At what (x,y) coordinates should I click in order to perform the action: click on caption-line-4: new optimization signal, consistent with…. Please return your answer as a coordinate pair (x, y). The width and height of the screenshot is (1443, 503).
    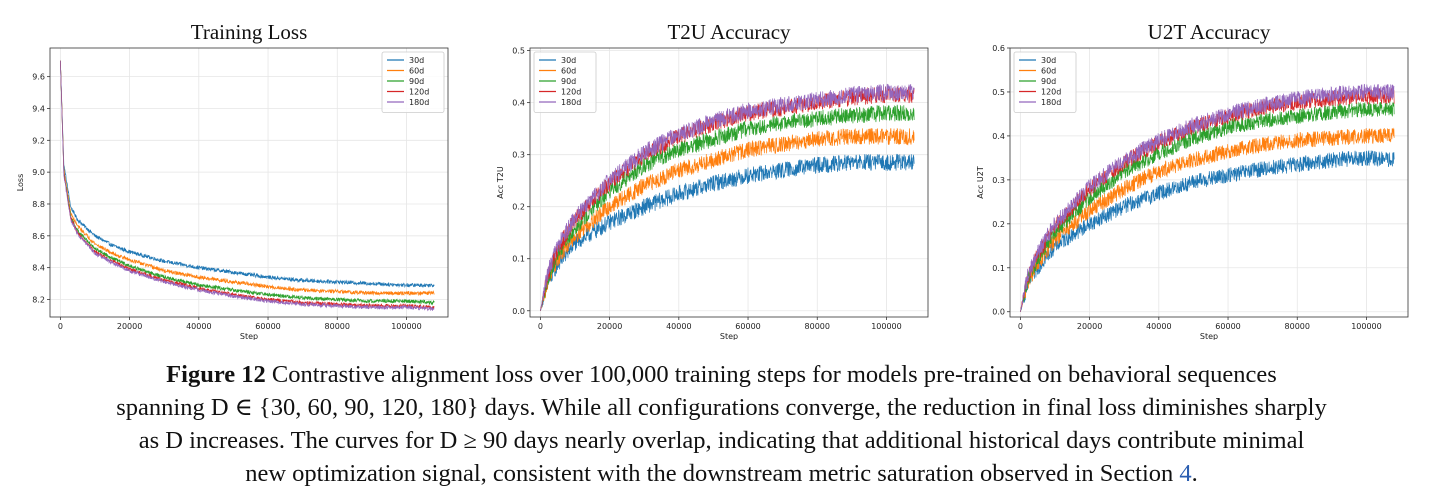
    Looking at the image, I should click on (721, 473).